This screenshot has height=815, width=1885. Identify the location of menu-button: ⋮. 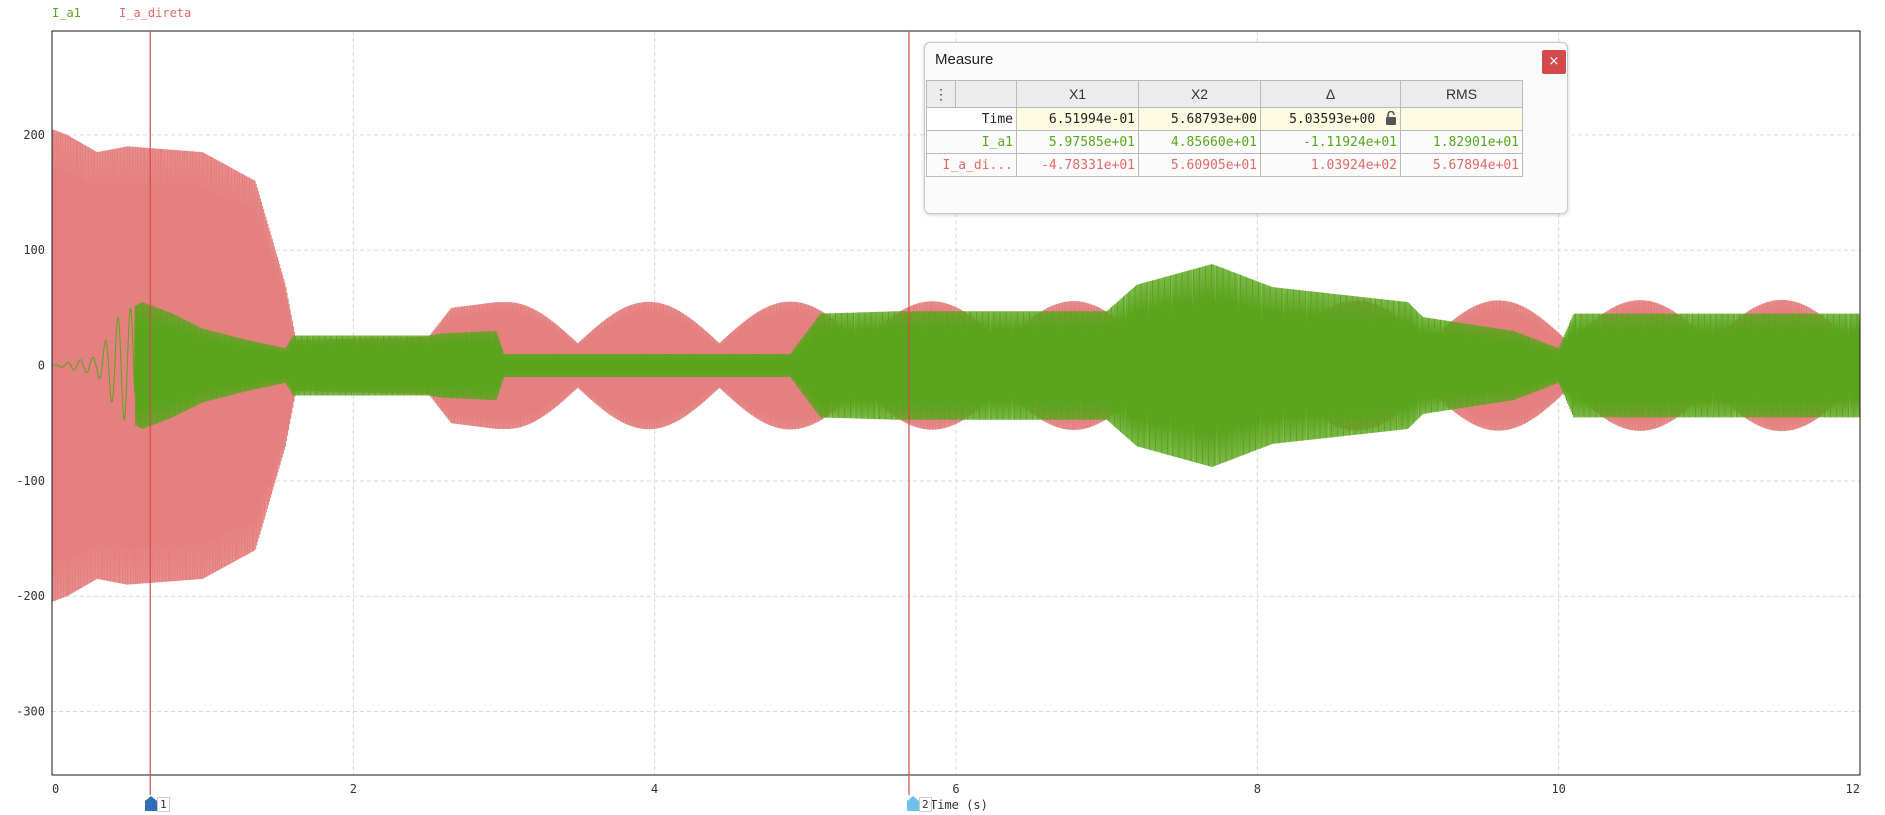
(941, 94).